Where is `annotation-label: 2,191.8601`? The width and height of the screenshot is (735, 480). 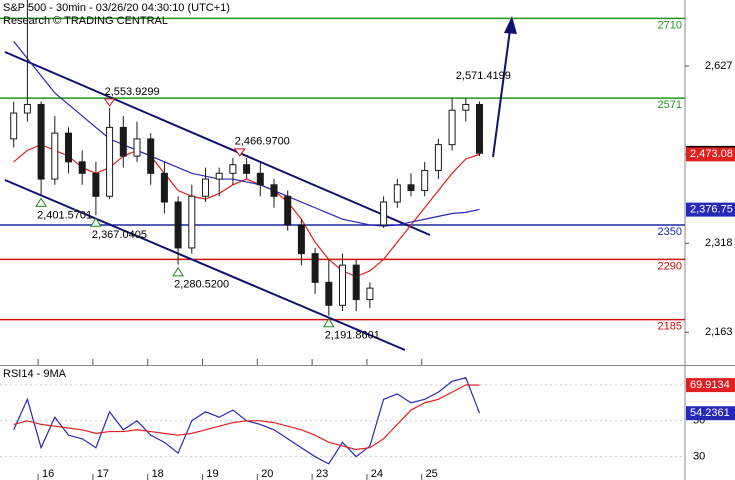 annotation-label: 2,191.8601 is located at coordinates (352, 336).